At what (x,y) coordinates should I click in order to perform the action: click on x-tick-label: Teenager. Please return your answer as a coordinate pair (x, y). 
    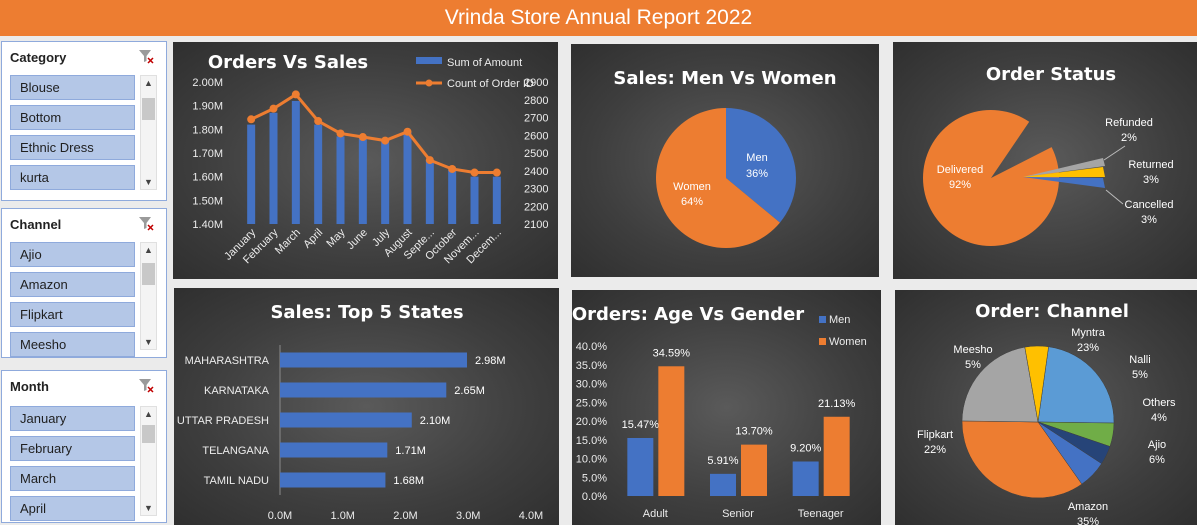
    Looking at the image, I should click on (821, 514).